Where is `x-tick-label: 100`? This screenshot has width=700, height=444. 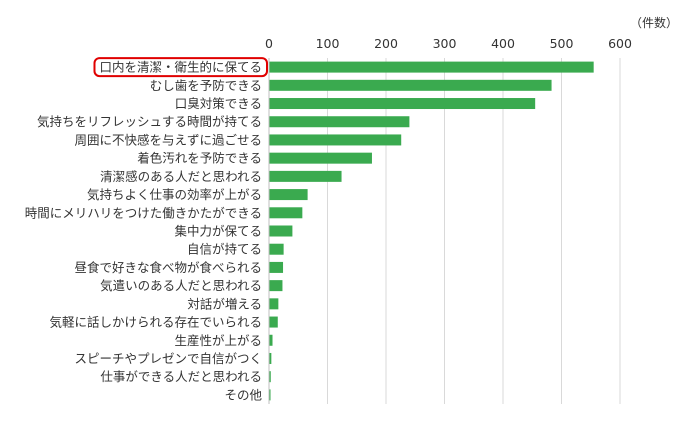
x-tick-label: 100 is located at coordinates (328, 43).